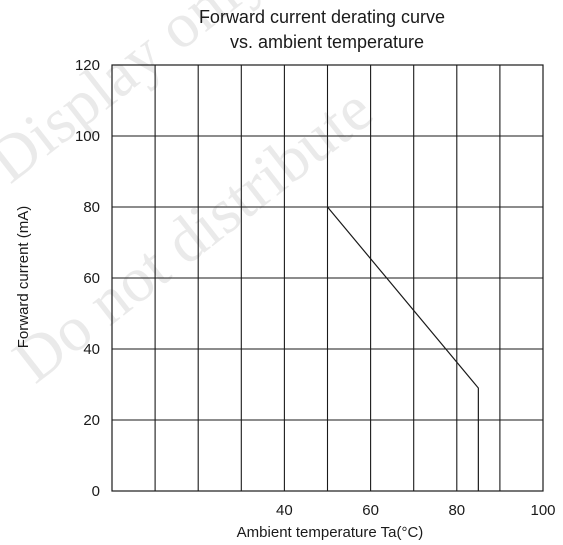 This screenshot has height=545, width=563. I want to click on x-tick-labels: 40 60 80 100, so click(415, 510).